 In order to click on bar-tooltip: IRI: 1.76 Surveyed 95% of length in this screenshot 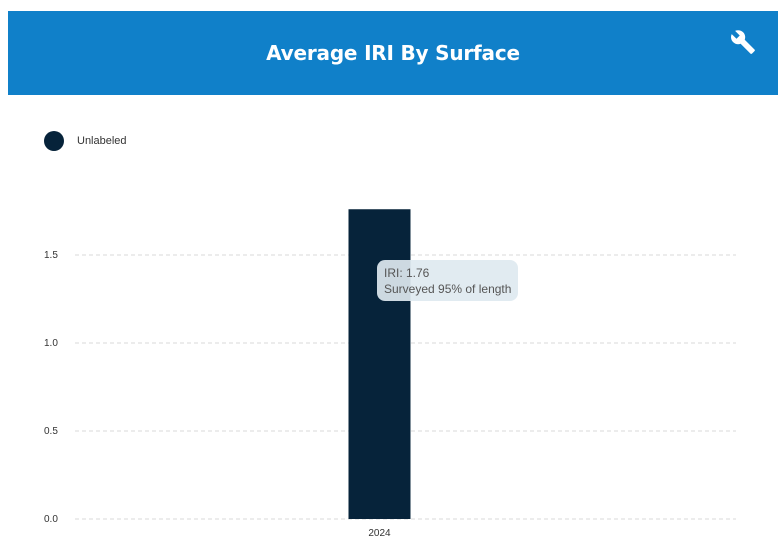, I will do `click(448, 280)`.